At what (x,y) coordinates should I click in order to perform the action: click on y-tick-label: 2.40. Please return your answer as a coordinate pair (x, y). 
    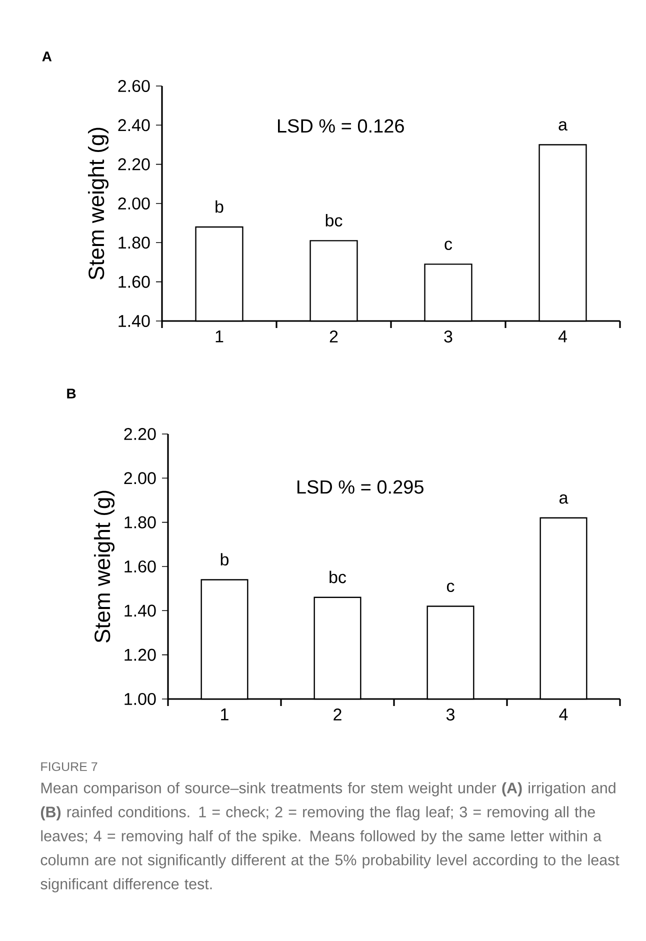
    Looking at the image, I should click on (134, 125).